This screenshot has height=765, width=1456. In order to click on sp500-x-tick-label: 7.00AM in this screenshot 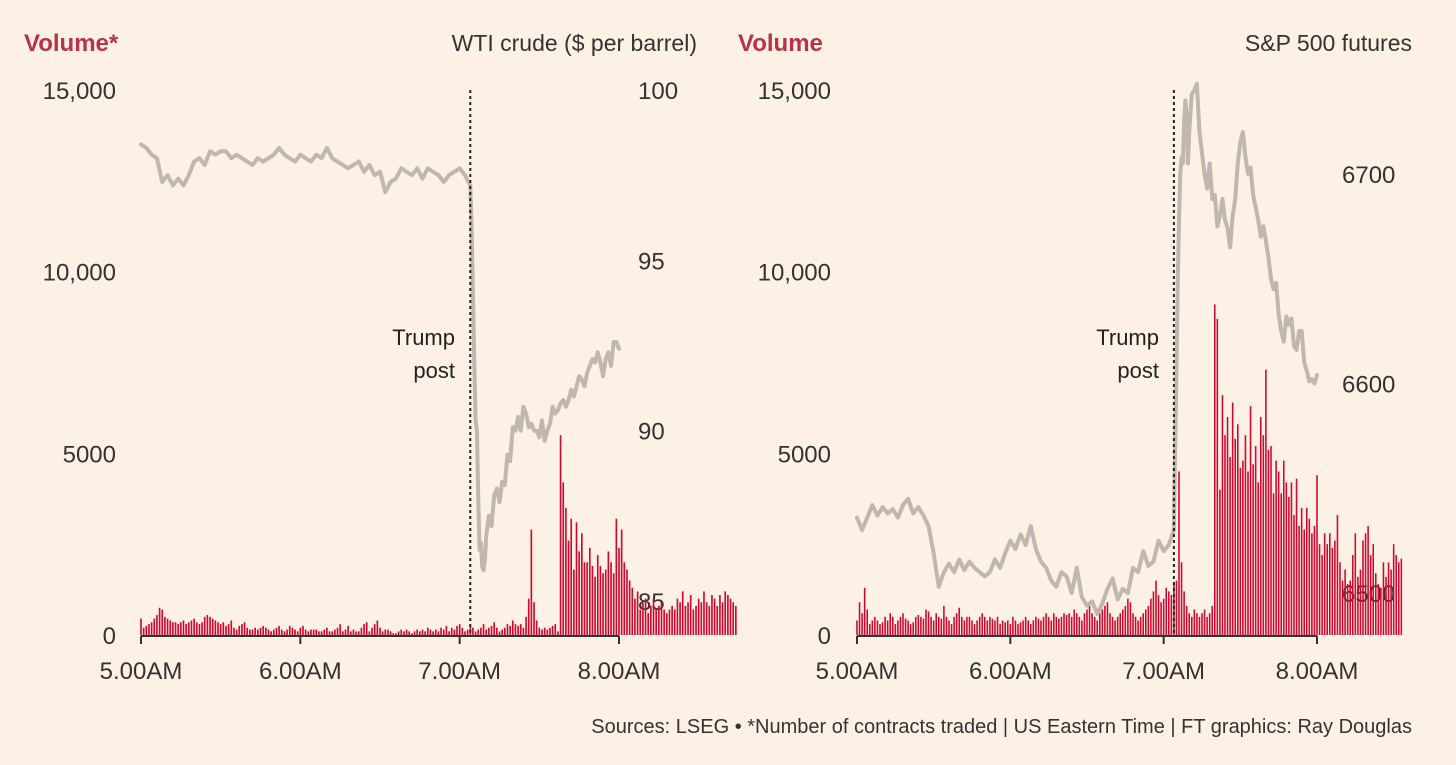, I will do `click(1163, 671)`.